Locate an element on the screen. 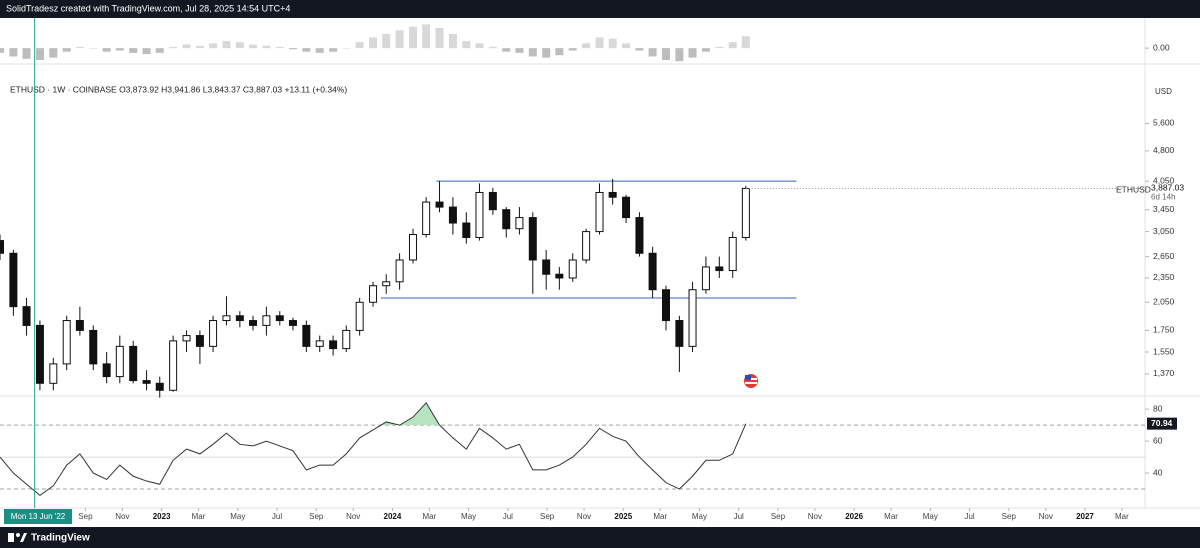 This screenshot has width=1200, height=548. rsi-last-box is located at coordinates (1162, 423).